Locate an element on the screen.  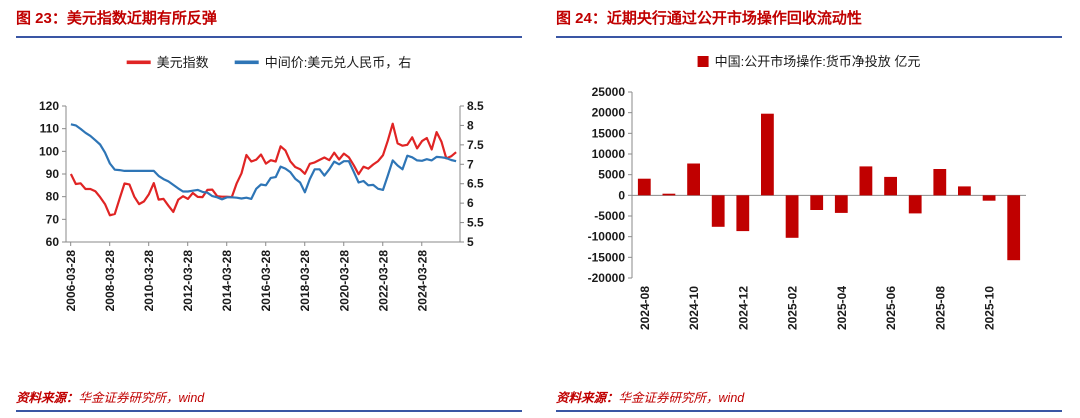
svg-text: 2018-03-28 is located at coordinates (305, 280).